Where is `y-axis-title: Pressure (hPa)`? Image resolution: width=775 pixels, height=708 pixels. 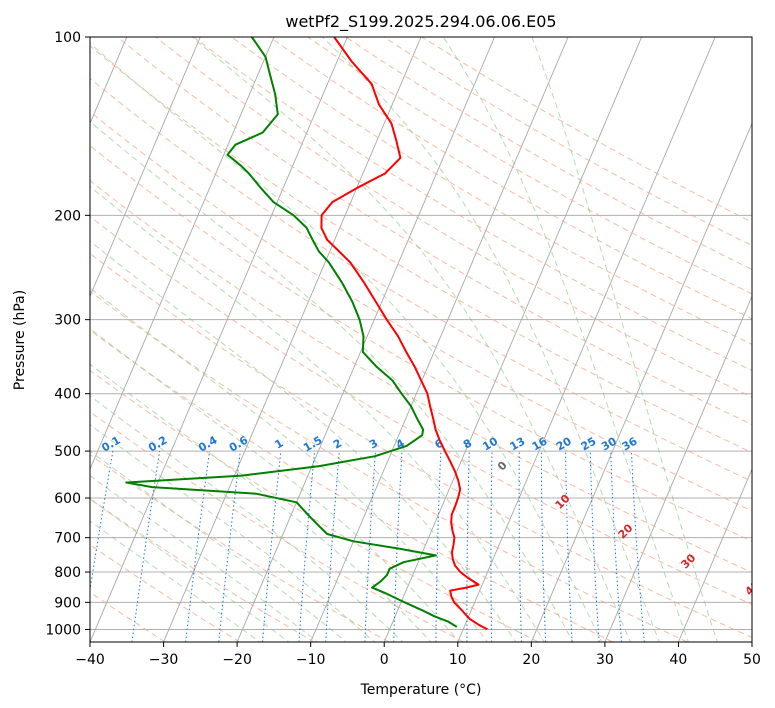 y-axis-title: Pressure (hPa) is located at coordinates (20, 340).